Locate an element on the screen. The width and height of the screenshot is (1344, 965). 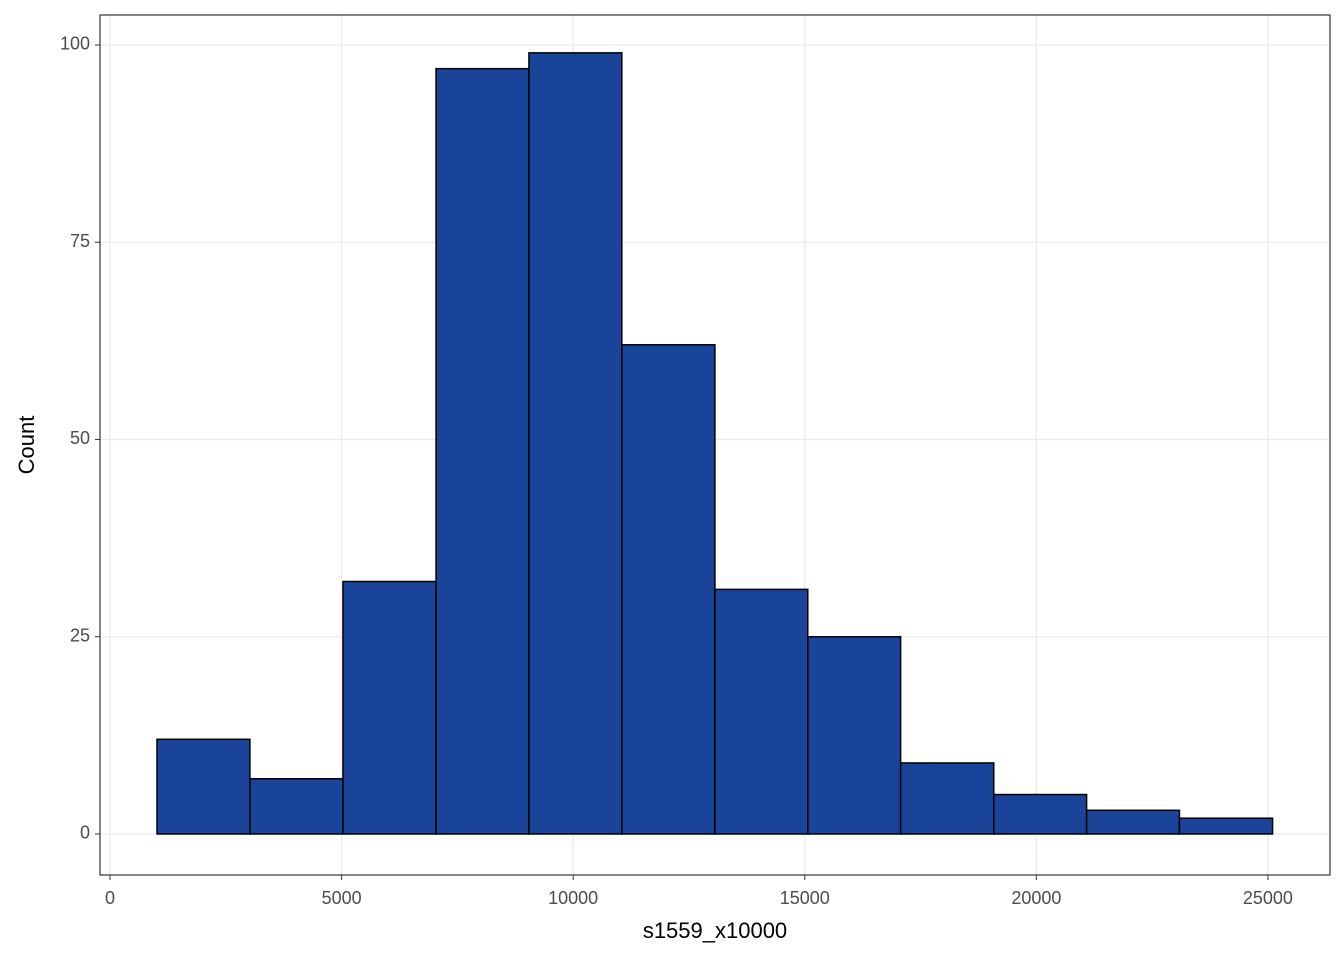
x-tick-label: 25000 is located at coordinates (1268, 898).